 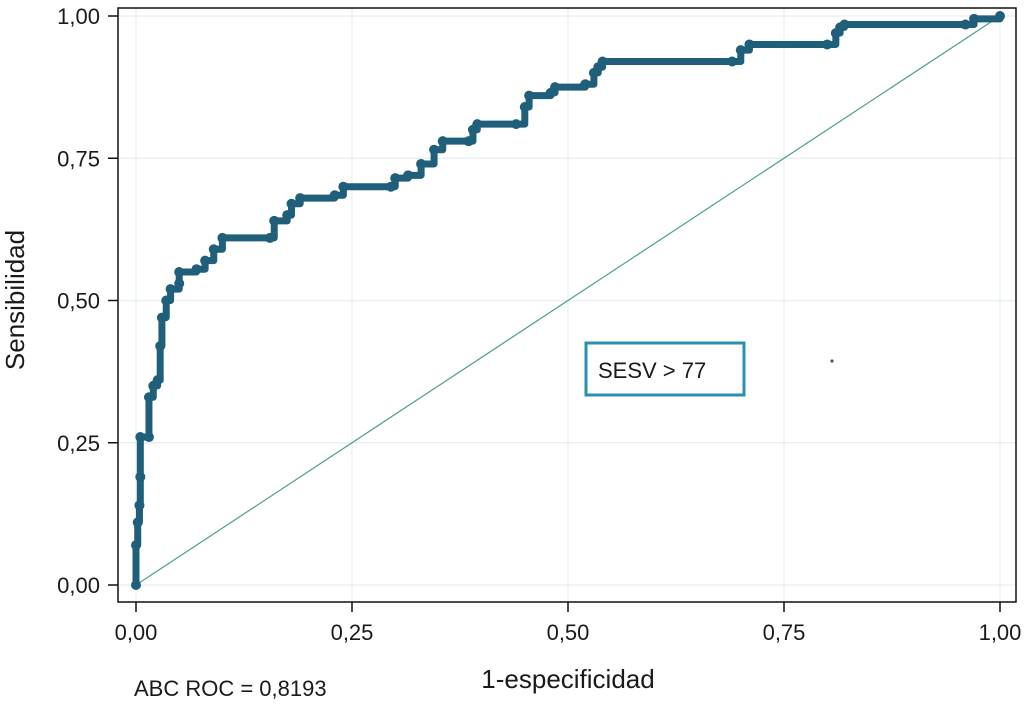 I want to click on x-tick-label: 0,50, so click(x=568, y=632).